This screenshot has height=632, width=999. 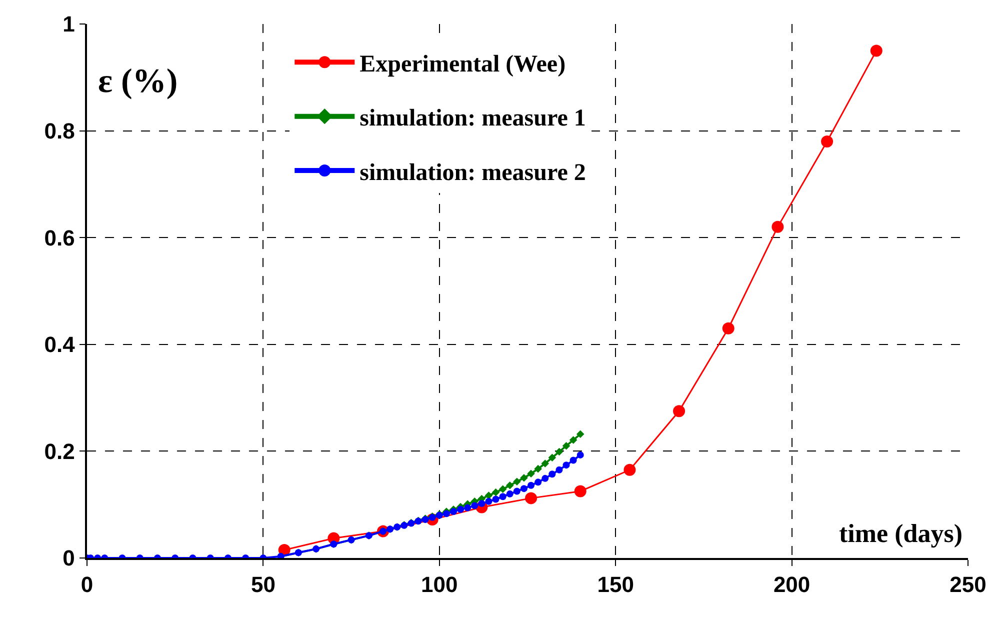 I want to click on y-tick-label: 0.4, so click(x=60, y=345).